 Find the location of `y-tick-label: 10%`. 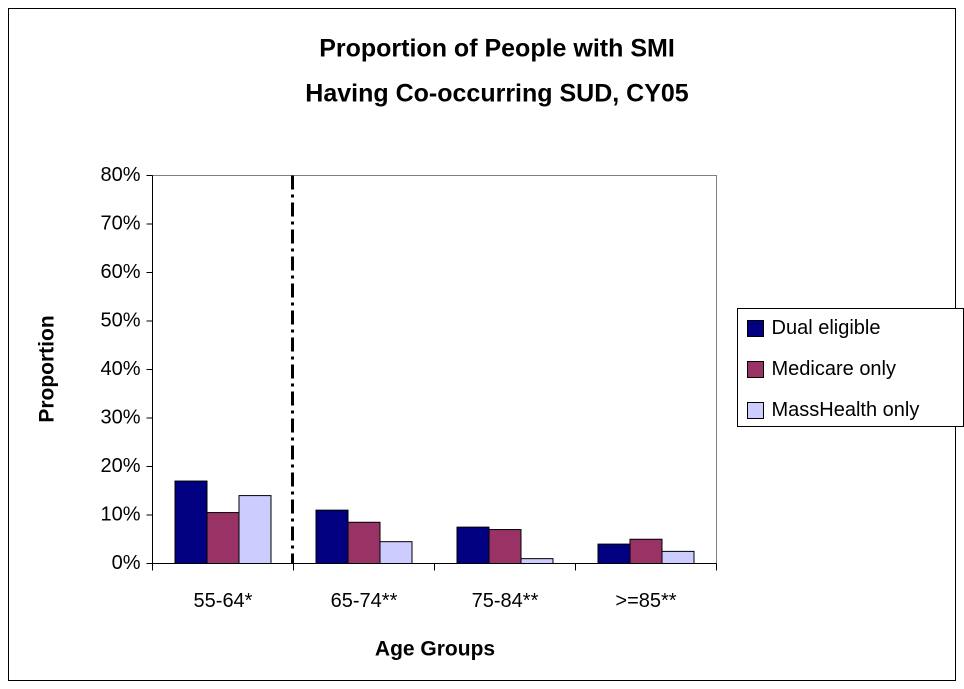

y-tick-label: 10% is located at coordinates (120, 514).